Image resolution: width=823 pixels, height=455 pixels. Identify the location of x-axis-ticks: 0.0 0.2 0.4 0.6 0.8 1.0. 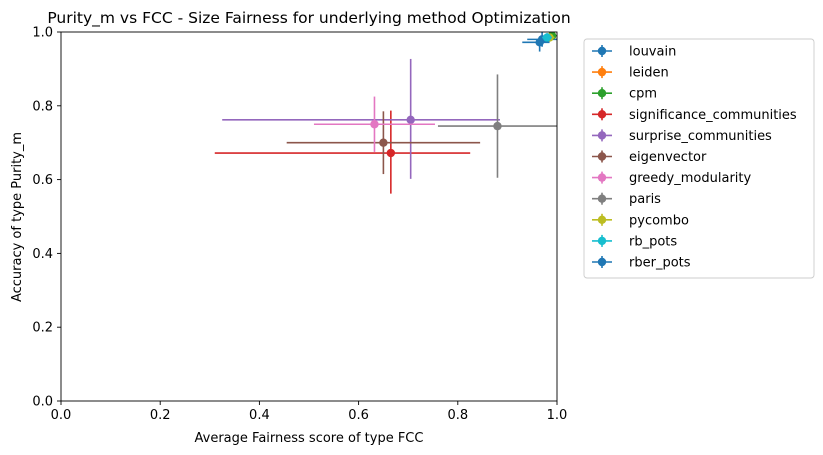
(309, 412).